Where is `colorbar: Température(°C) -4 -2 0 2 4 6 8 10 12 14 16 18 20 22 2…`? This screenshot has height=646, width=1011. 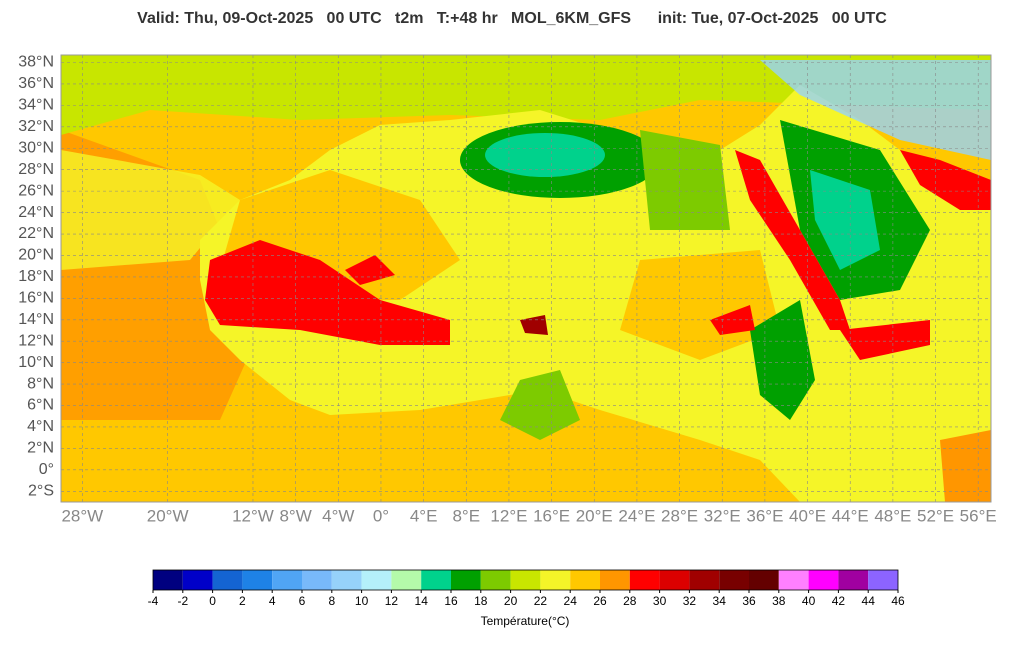 colorbar: Température(°C) -4 -2 0 2 4 6 8 10 12 14 16 18 20 22 2… is located at coordinates (526, 598).